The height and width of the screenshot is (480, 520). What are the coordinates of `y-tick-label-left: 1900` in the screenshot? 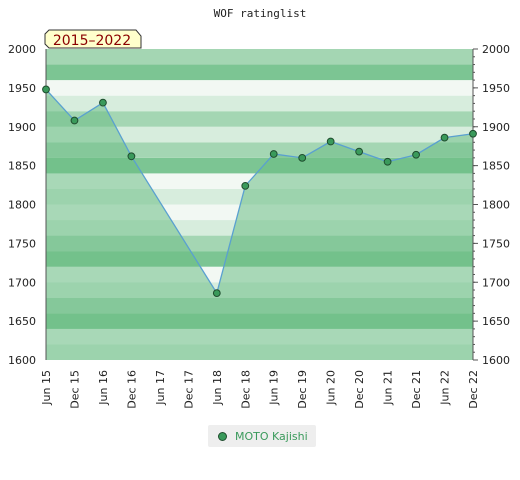 It's located at (22, 127).